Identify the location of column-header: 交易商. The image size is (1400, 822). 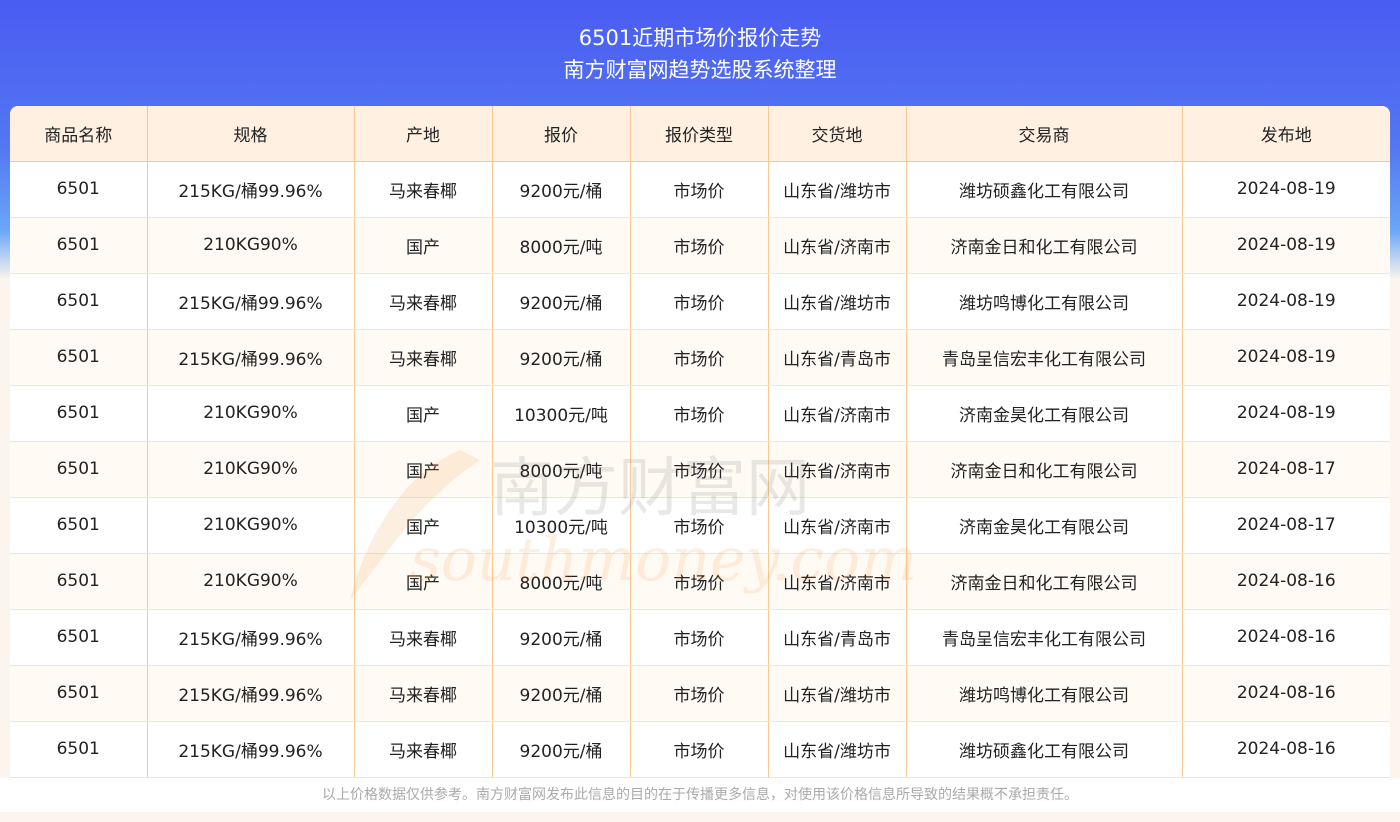
(1044, 134).